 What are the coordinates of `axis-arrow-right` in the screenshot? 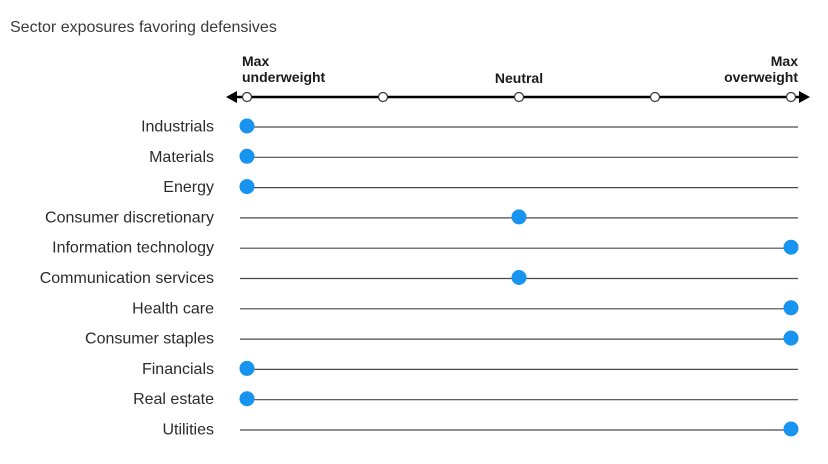 It's located at (804, 97).